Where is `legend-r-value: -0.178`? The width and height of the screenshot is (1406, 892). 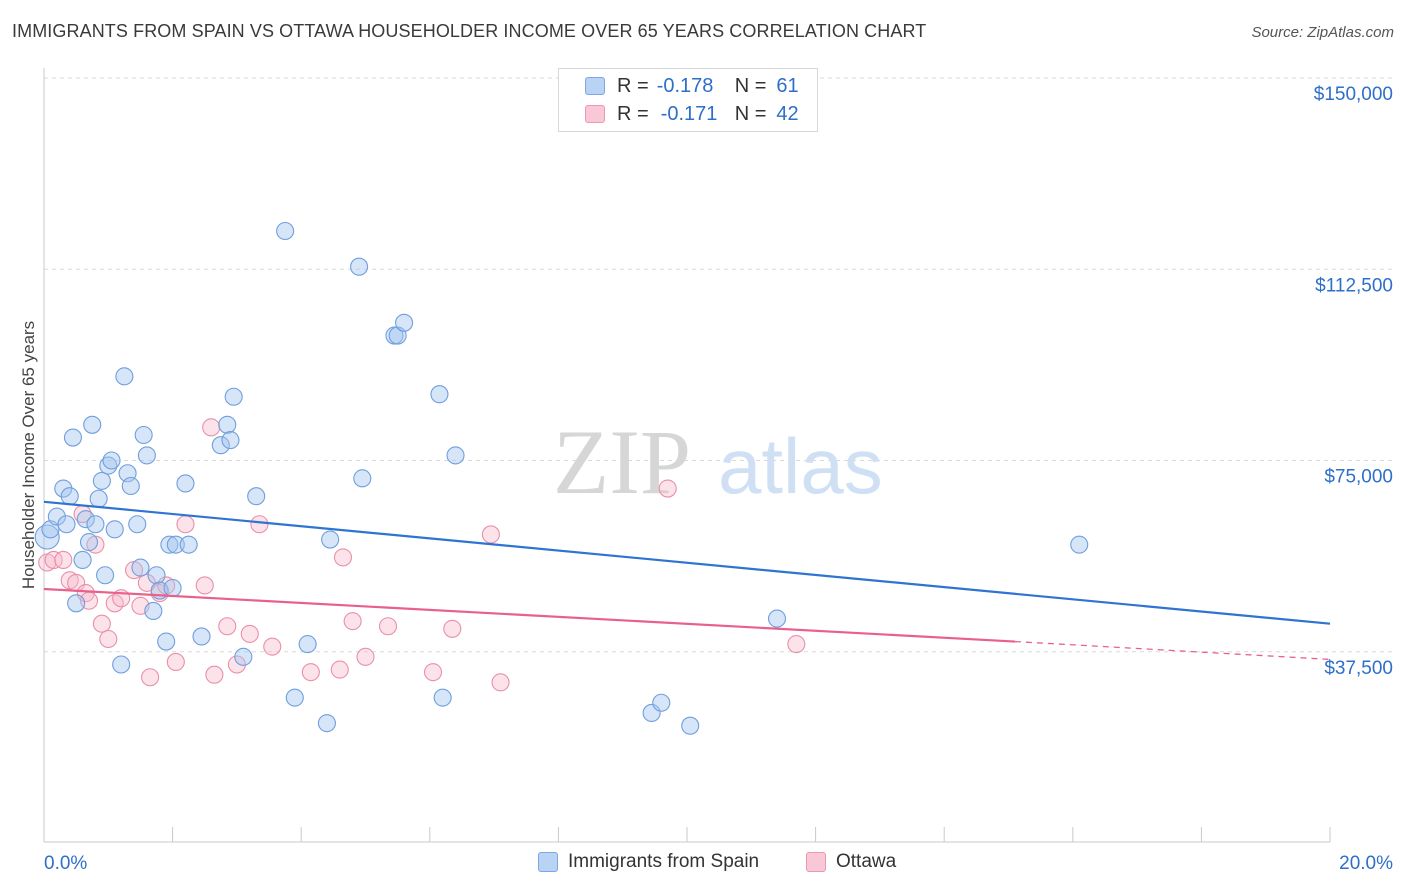
legend-r-value: -0.178 is located at coordinates (685, 85).